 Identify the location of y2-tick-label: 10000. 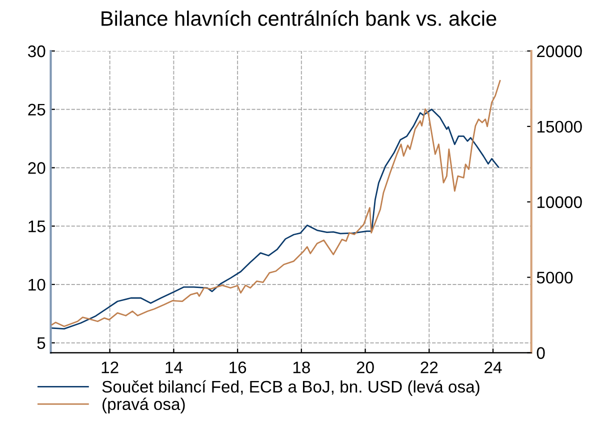
(559, 202).